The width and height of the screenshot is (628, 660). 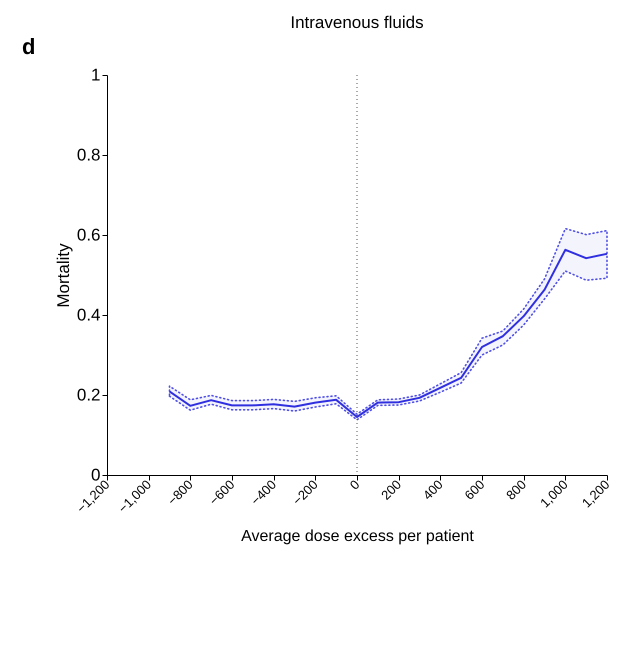 I want to click on y-tick-label: 0.4, so click(x=88, y=315).